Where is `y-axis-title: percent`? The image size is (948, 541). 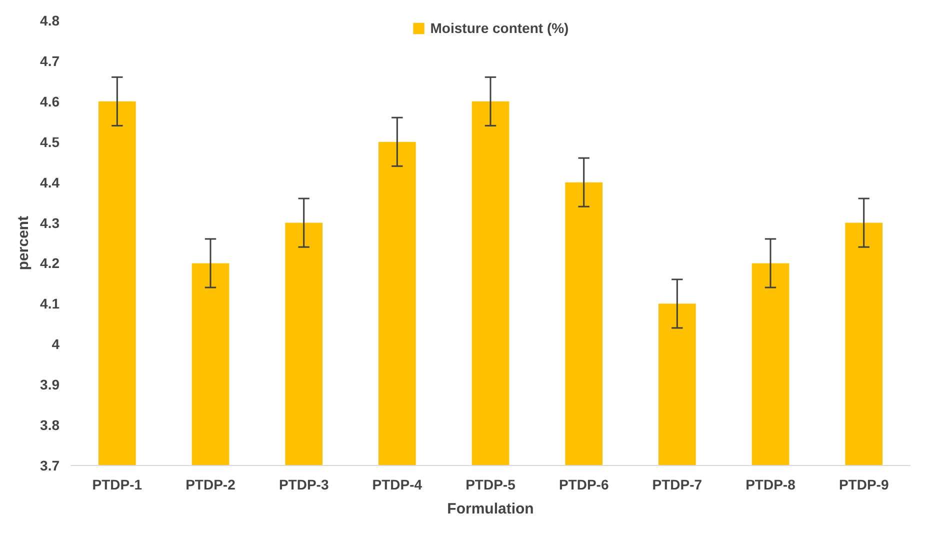 y-axis-title: percent is located at coordinates (23, 243).